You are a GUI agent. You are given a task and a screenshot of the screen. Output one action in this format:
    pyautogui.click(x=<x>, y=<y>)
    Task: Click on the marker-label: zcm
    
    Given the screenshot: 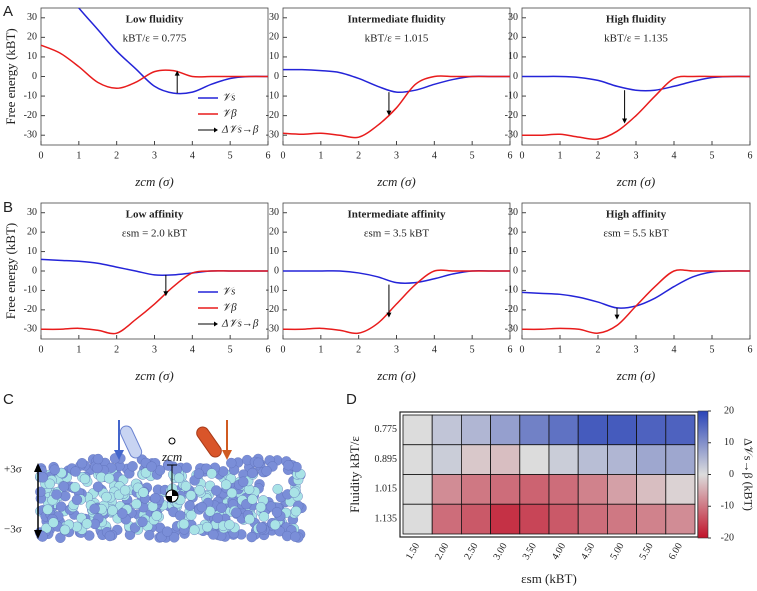 What is the action you would take?
    pyautogui.click(x=171, y=456)
    